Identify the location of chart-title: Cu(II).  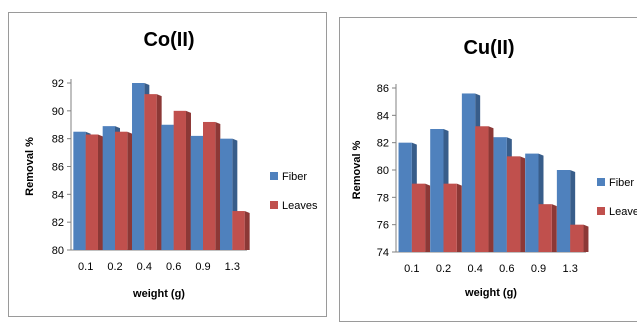
(488, 48).